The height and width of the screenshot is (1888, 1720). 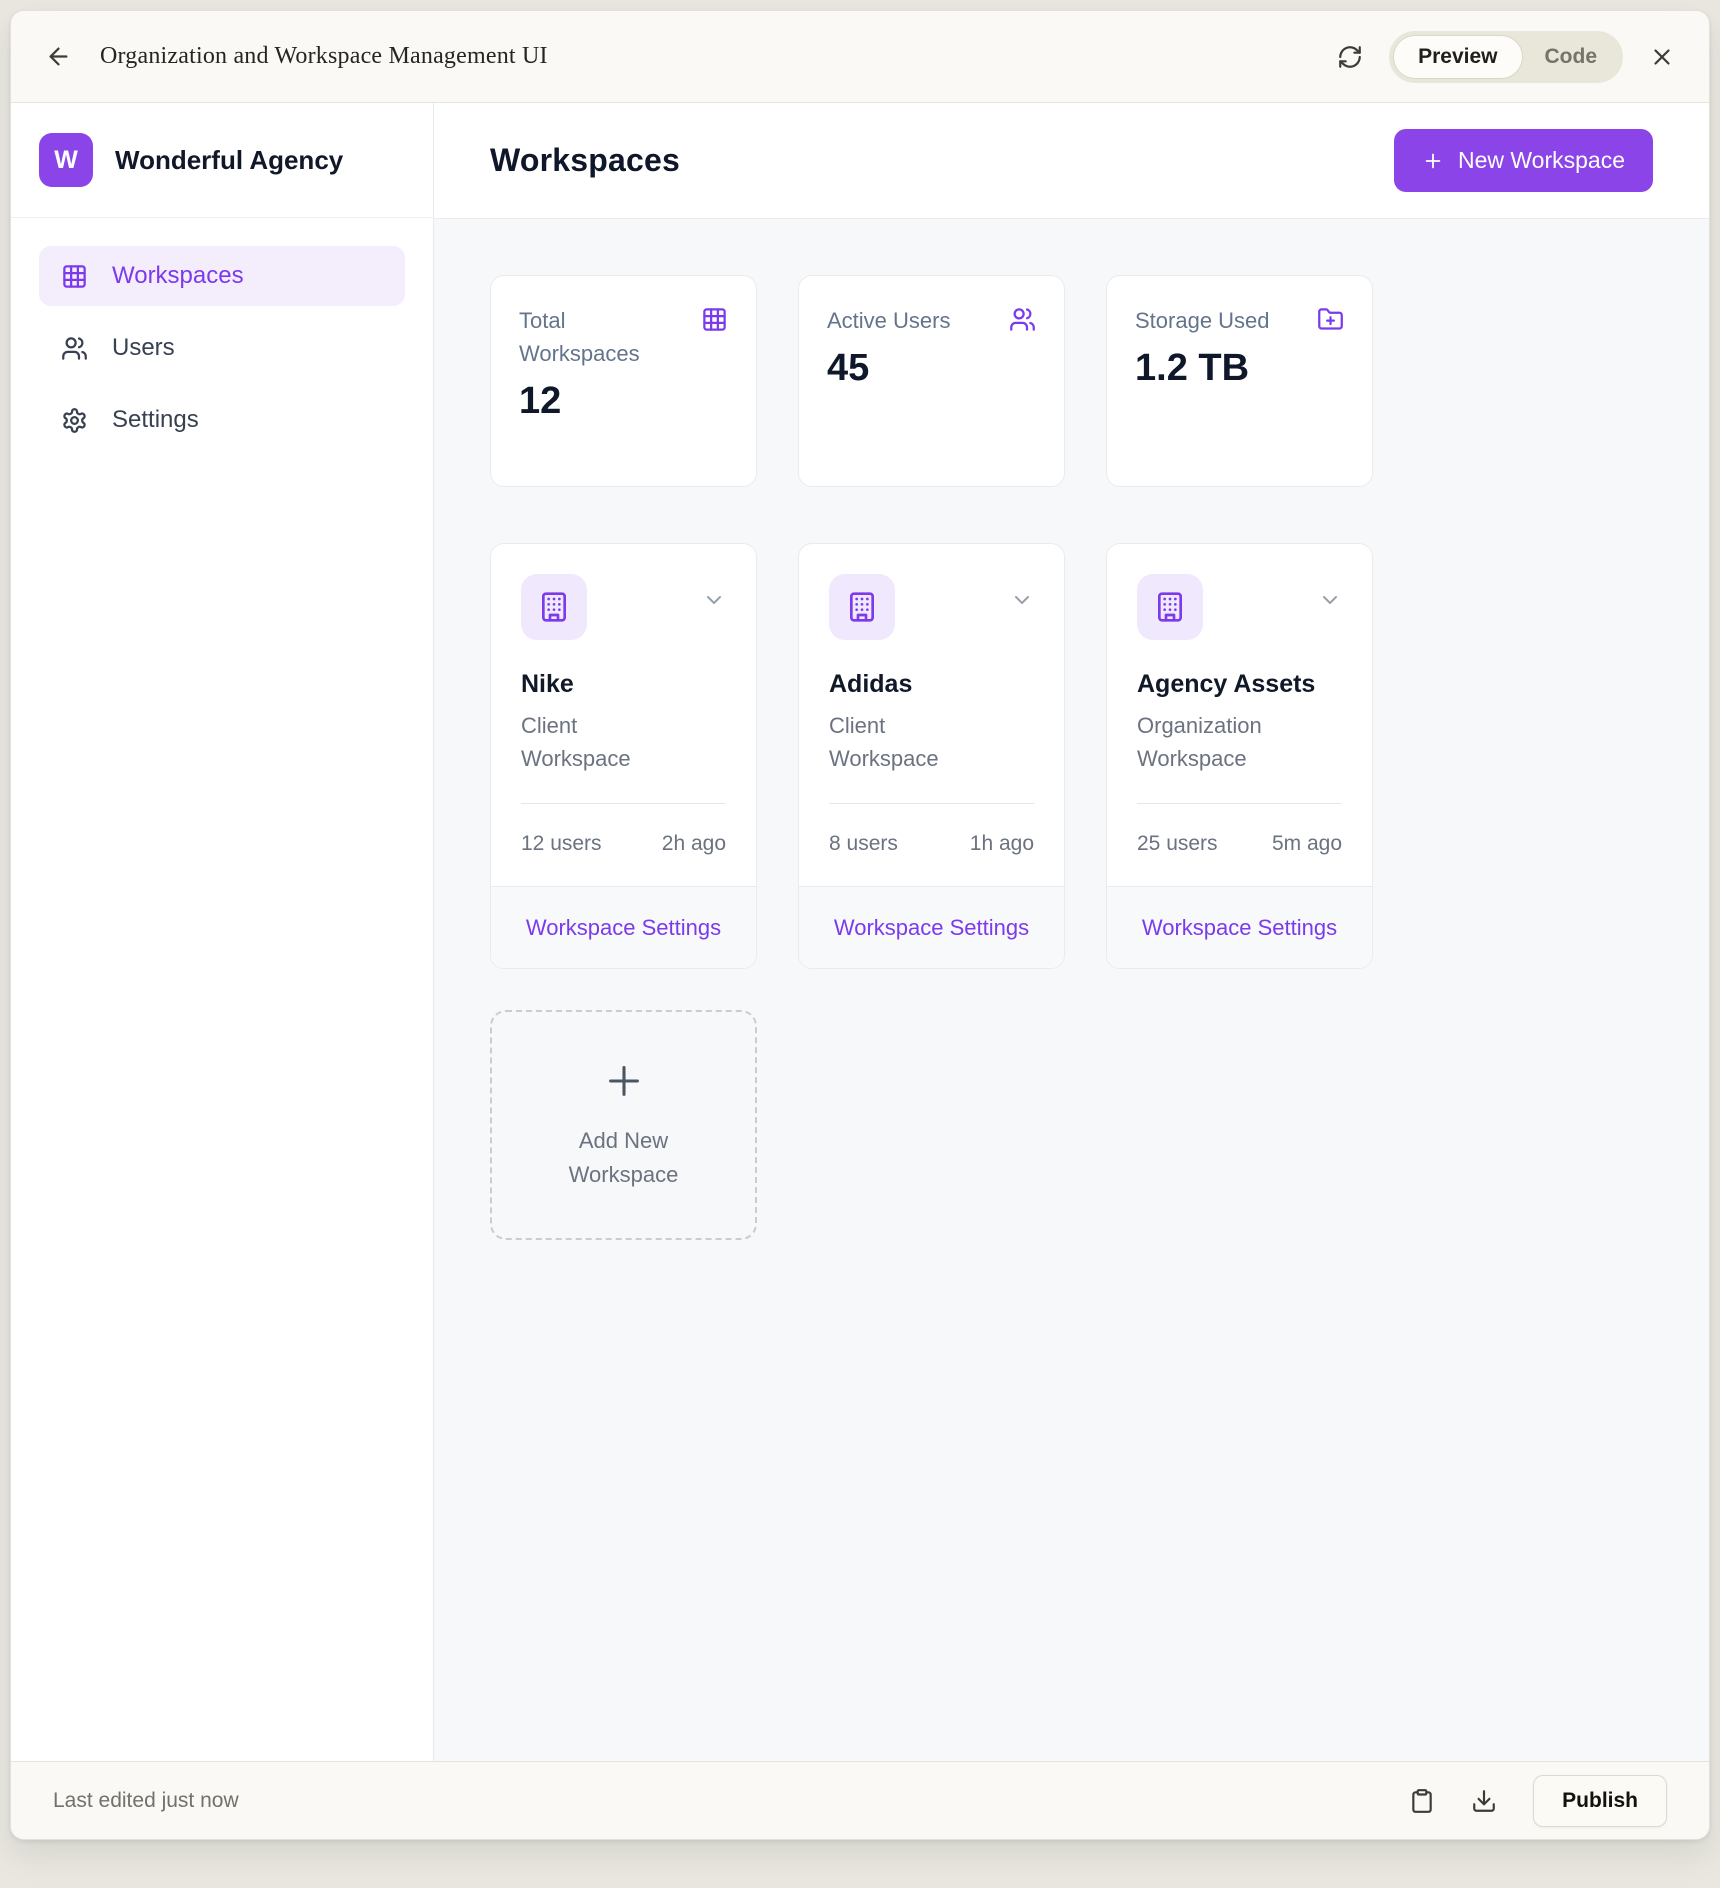 What do you see at coordinates (58, 56) in the screenshot?
I see `back-arrow-icon` at bounding box center [58, 56].